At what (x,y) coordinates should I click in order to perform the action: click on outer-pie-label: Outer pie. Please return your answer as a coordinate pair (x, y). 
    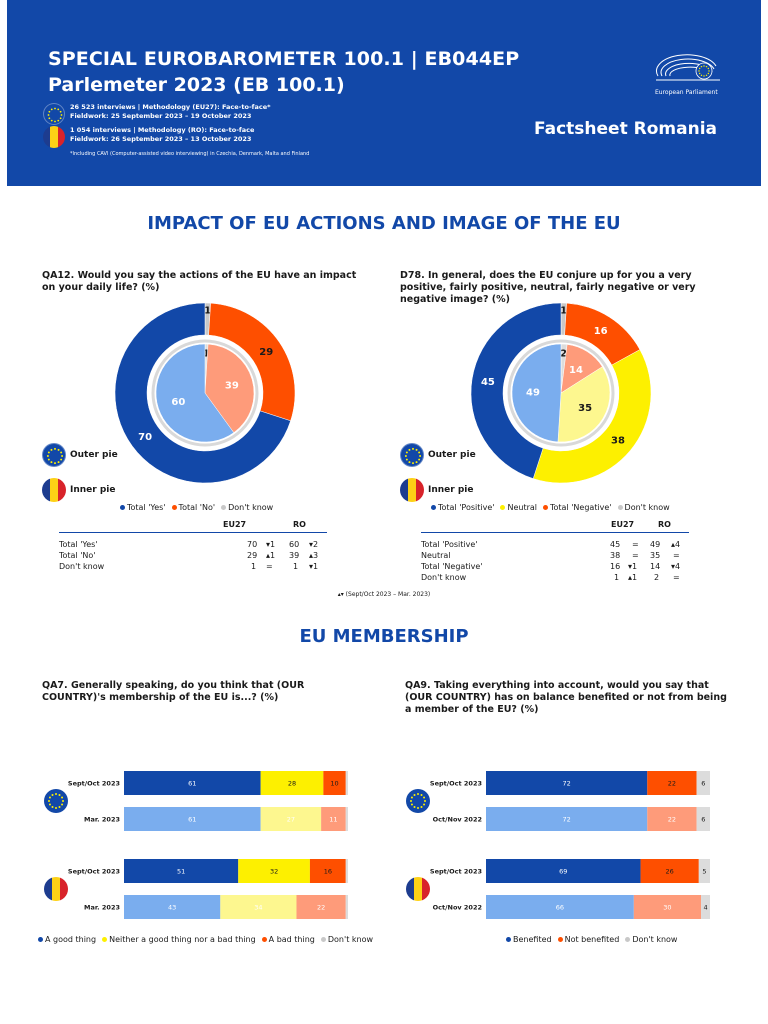
    Looking at the image, I should click on (94, 455).